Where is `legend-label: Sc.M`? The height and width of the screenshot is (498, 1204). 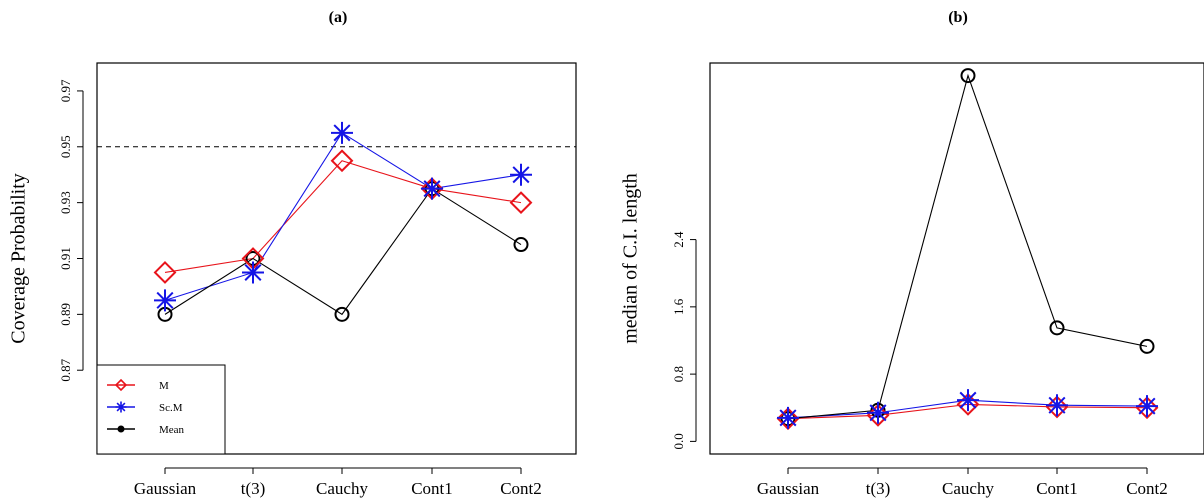 legend-label: Sc.M is located at coordinates (171, 408).